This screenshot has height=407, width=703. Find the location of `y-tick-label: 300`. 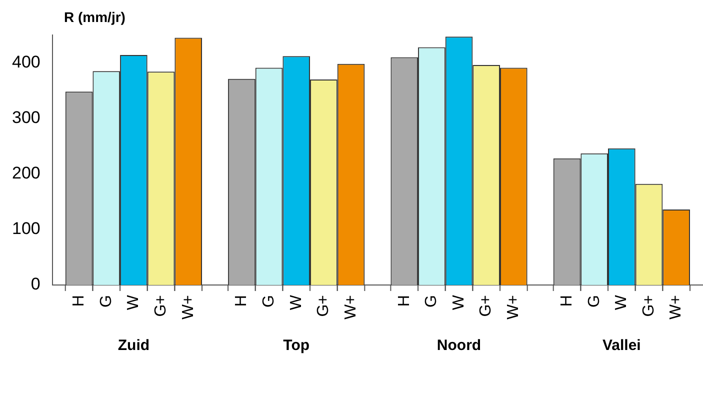

y-tick-label: 300 is located at coordinates (26, 118).